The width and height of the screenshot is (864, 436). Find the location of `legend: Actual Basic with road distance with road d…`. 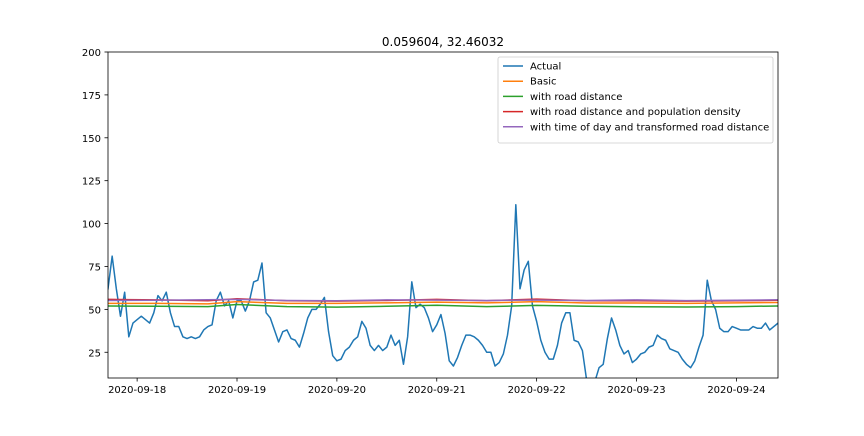

legend: Actual Basic with road distance with road d… is located at coordinates (635, 100).